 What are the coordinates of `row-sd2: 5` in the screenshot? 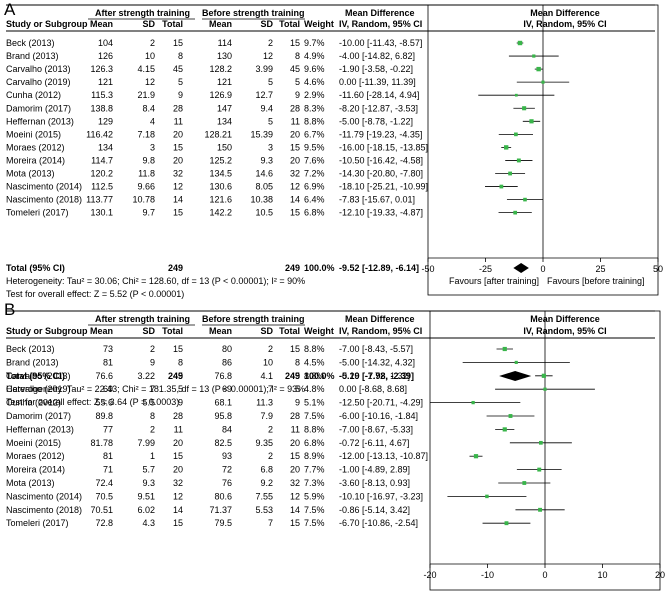 It's located at (270, 82).